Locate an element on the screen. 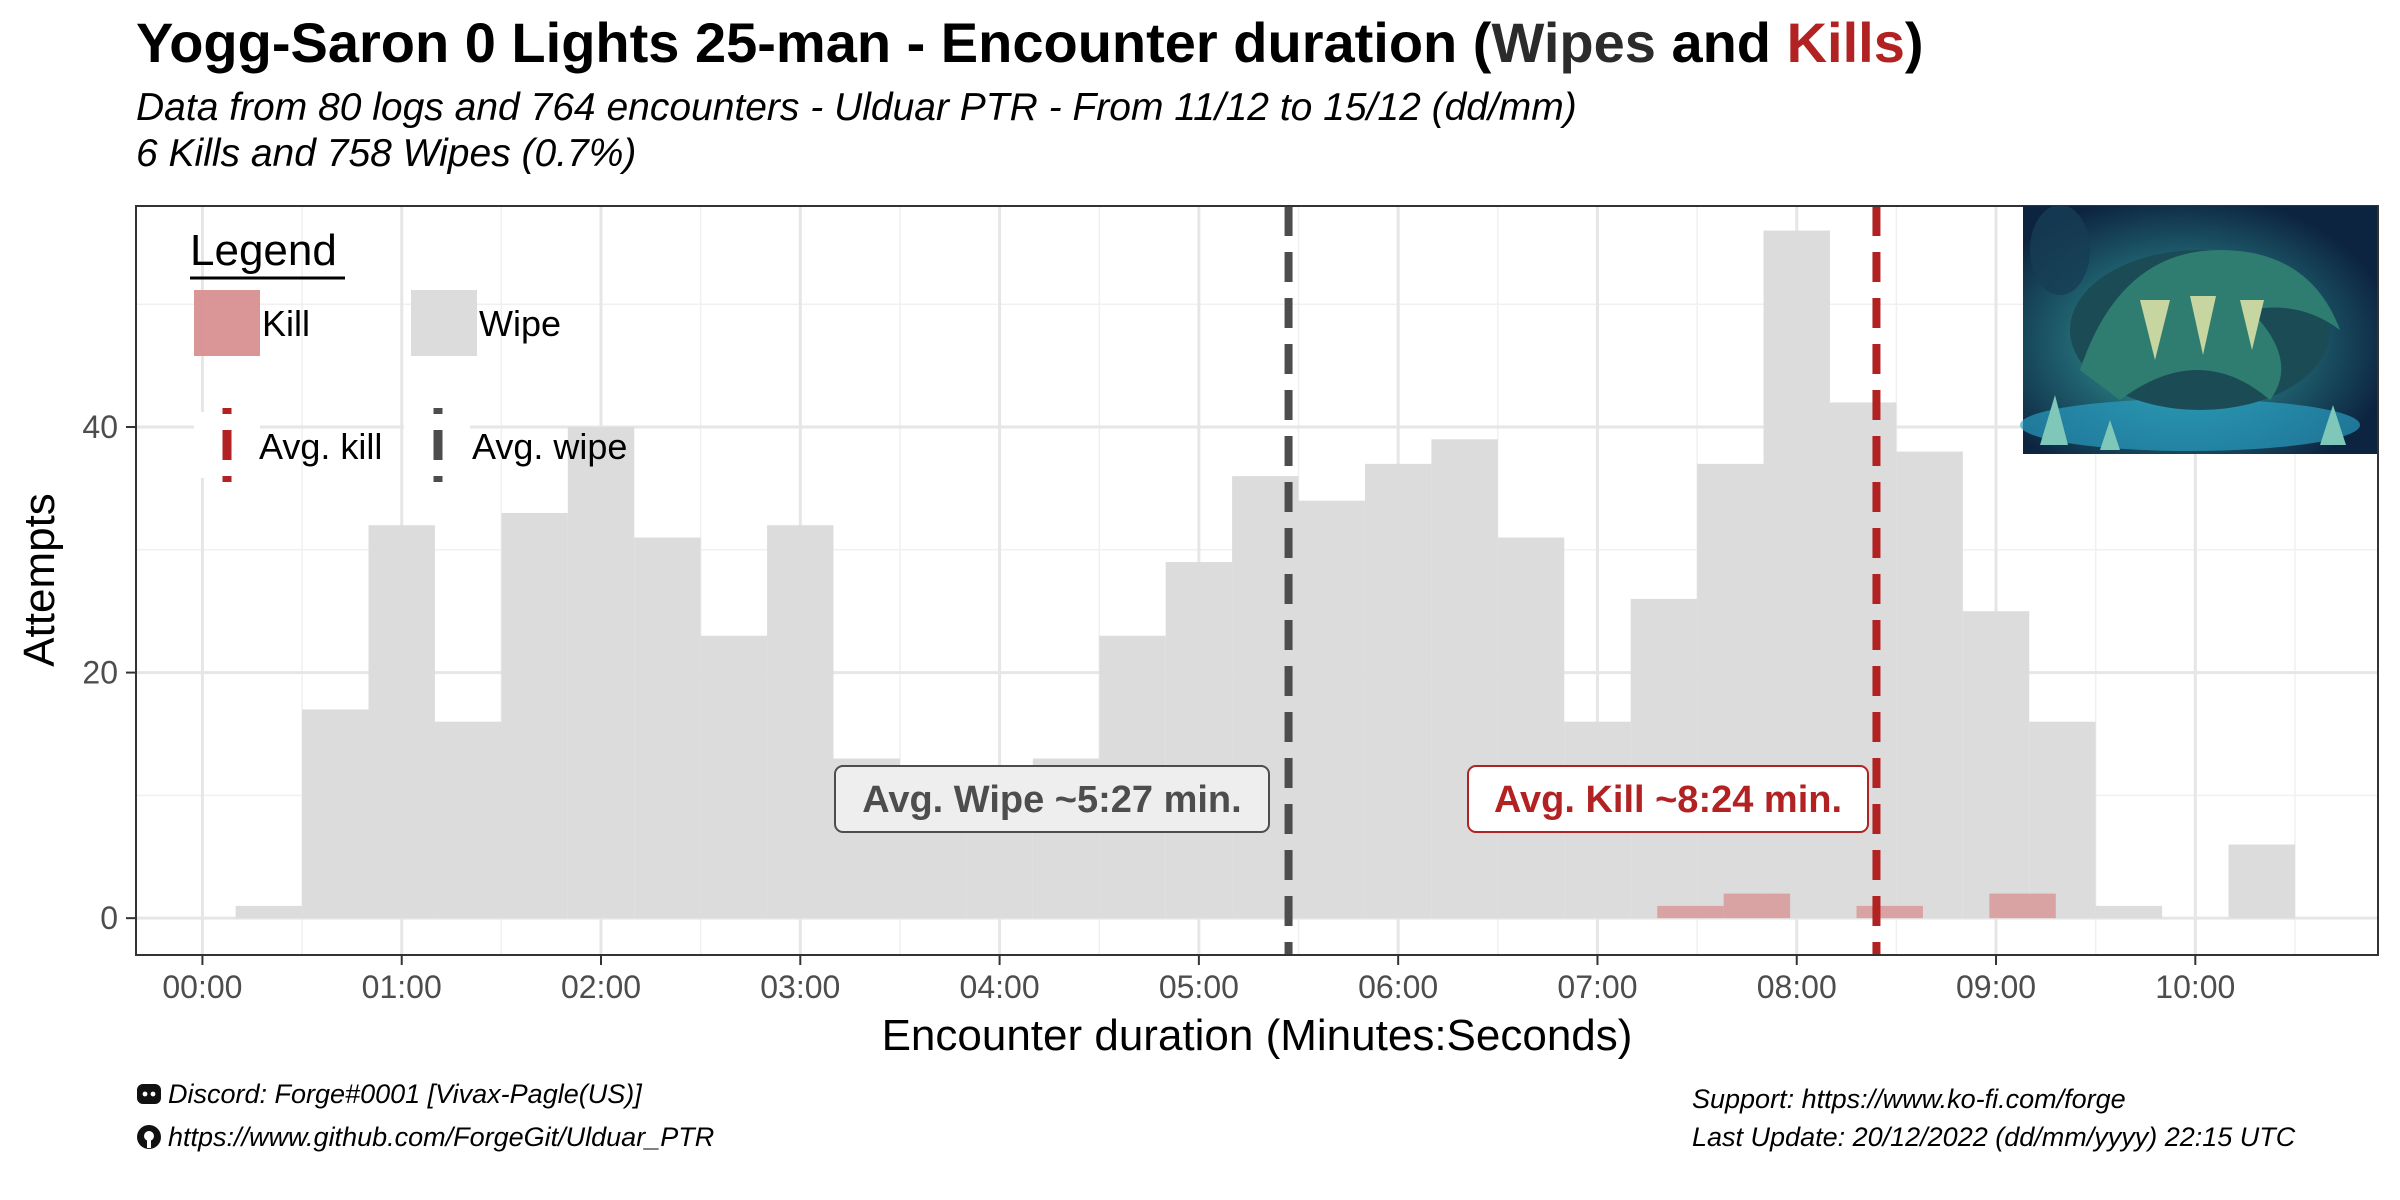  x-tick-label: 07:00 is located at coordinates (1597, 987).